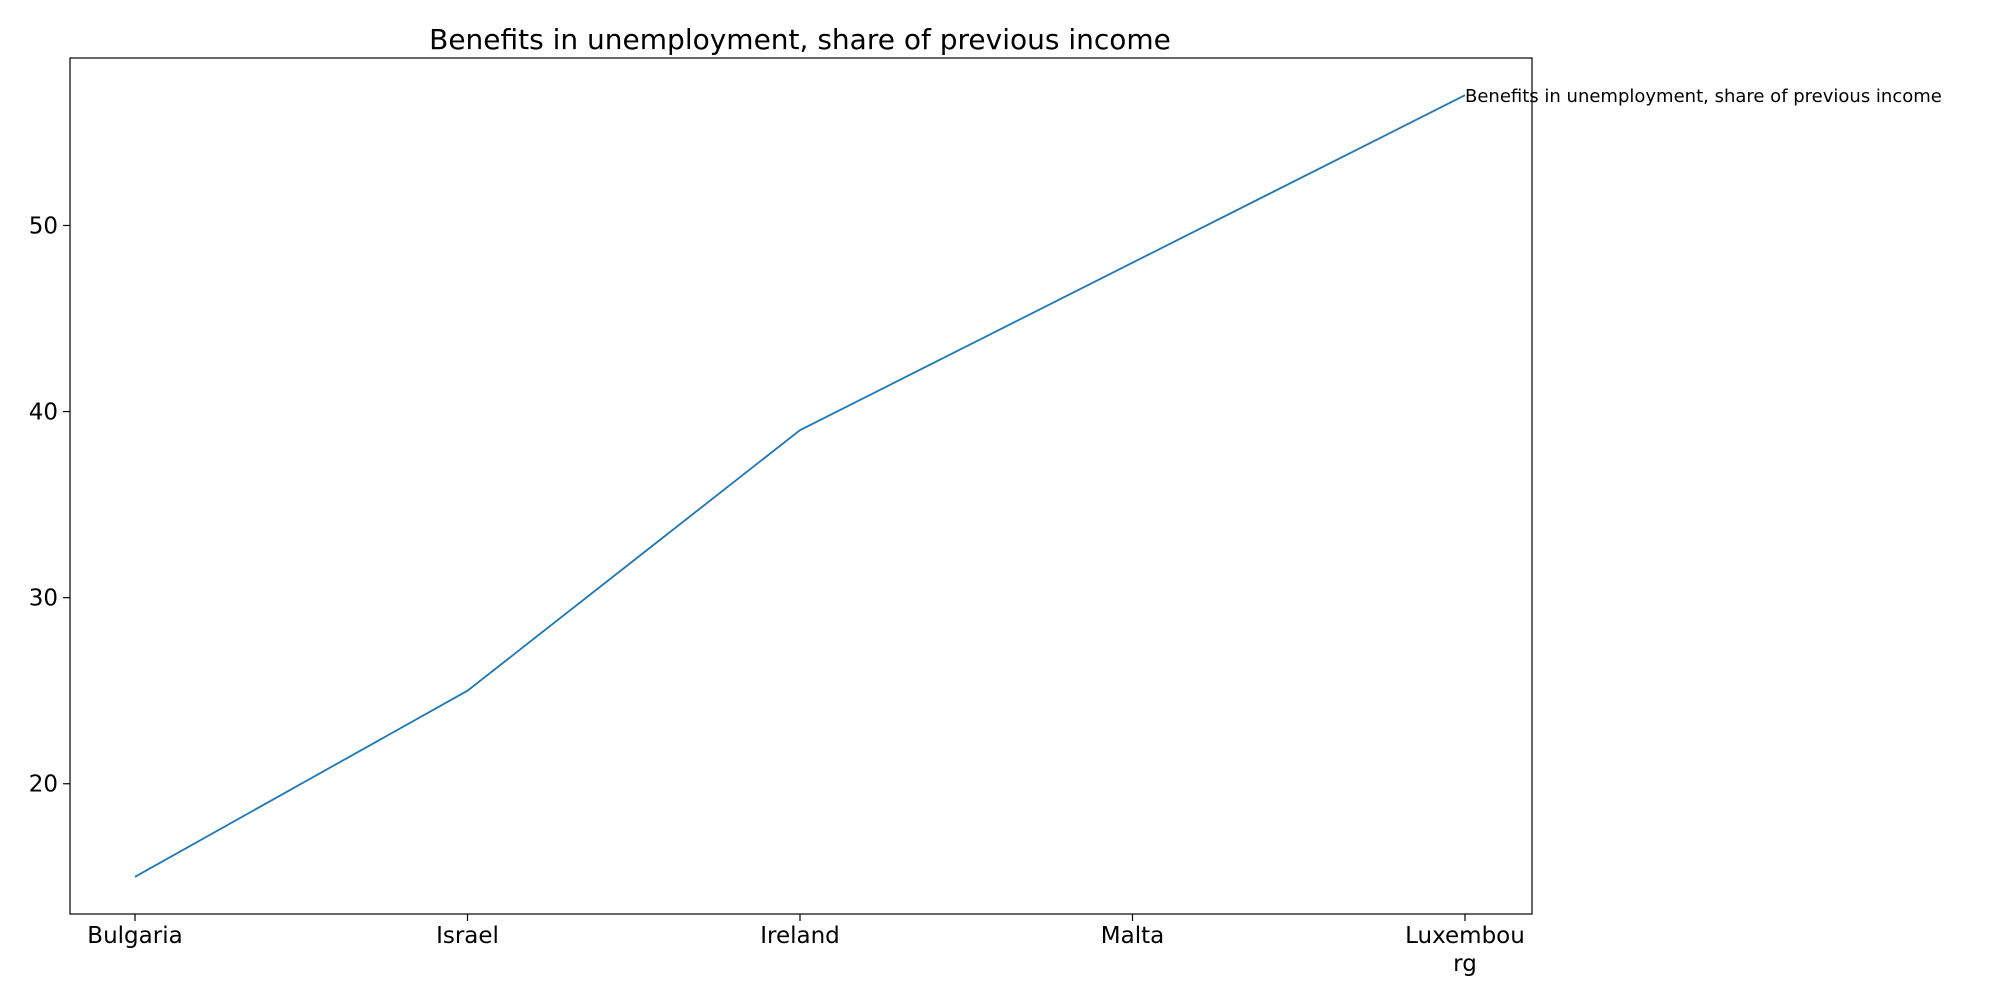  I want to click on x-tick-label: Luxembou rg, so click(1465, 950).